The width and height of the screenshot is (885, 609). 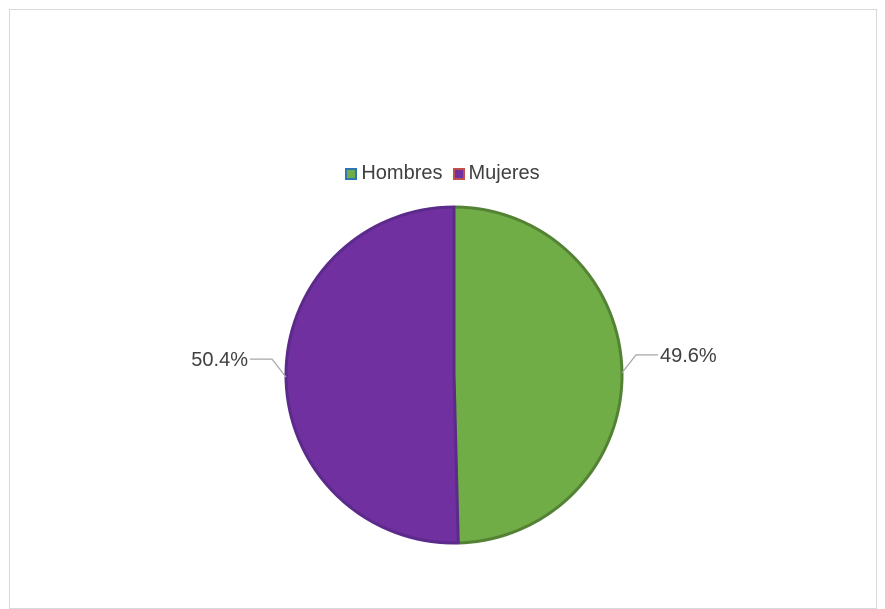 I want to click on legend-label-hombres: Hombres, so click(x=402, y=173).